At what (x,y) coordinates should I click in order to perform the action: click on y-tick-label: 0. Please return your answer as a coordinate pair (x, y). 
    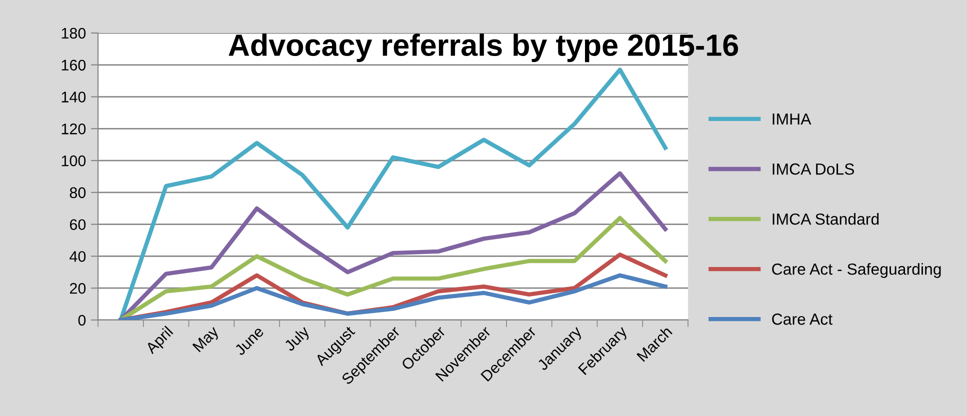
    Looking at the image, I should click on (82, 320).